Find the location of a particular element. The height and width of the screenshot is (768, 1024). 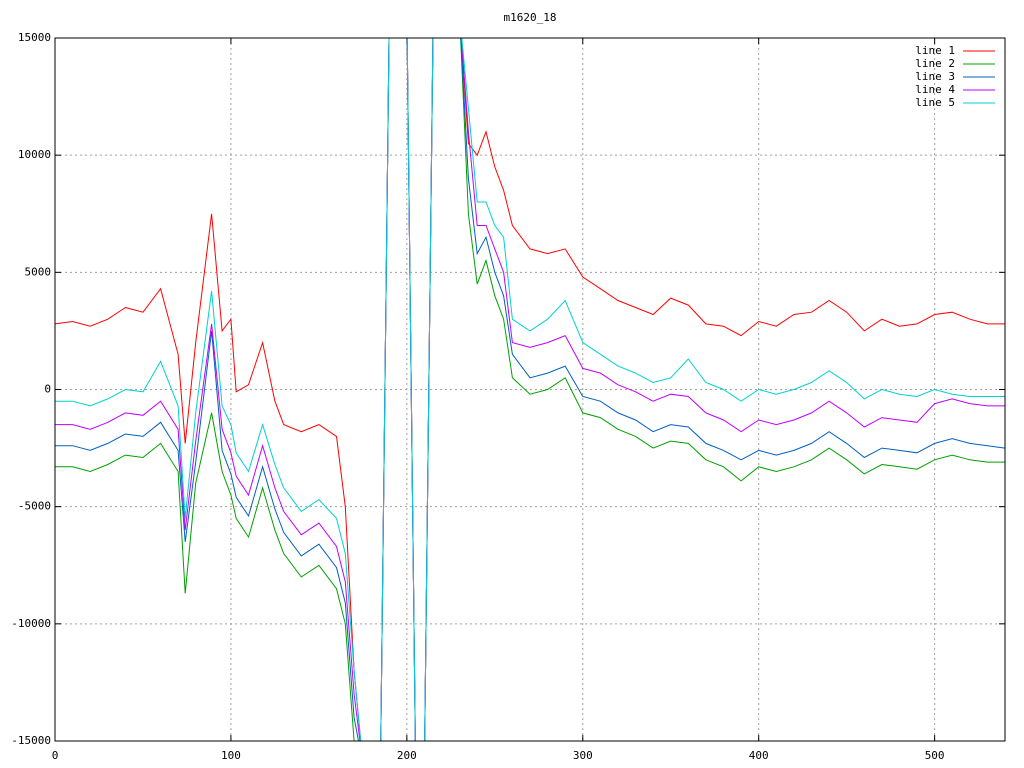

x-tick-label: 0 is located at coordinates (55, 755).